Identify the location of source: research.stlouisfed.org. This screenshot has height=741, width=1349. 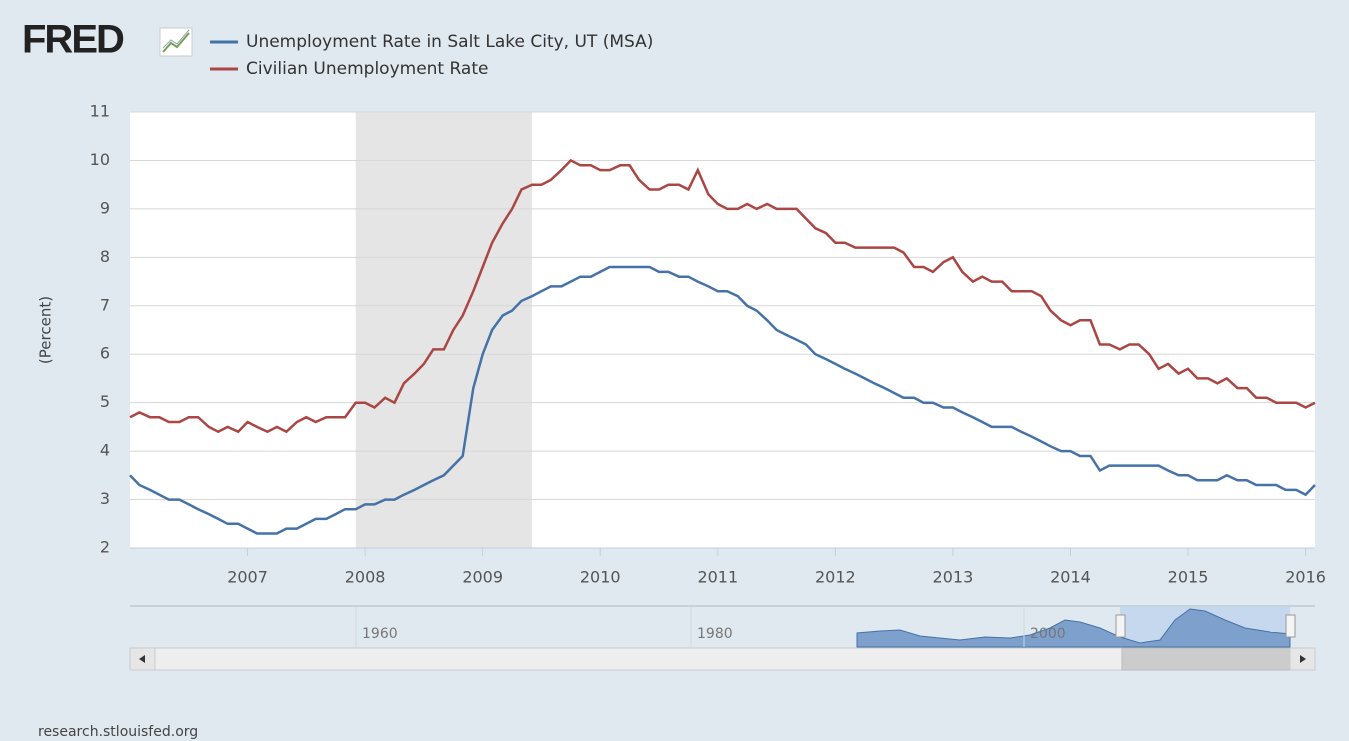
(118, 732).